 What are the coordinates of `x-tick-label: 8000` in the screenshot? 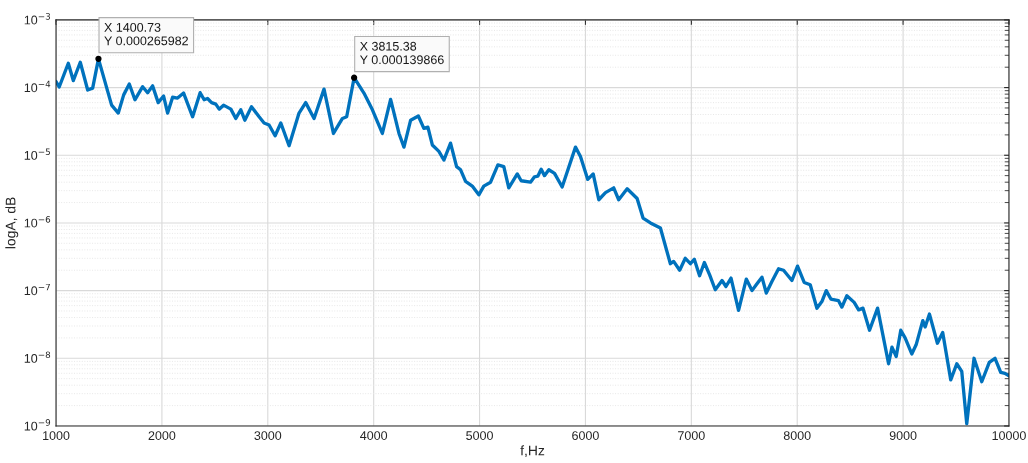 It's located at (797, 435).